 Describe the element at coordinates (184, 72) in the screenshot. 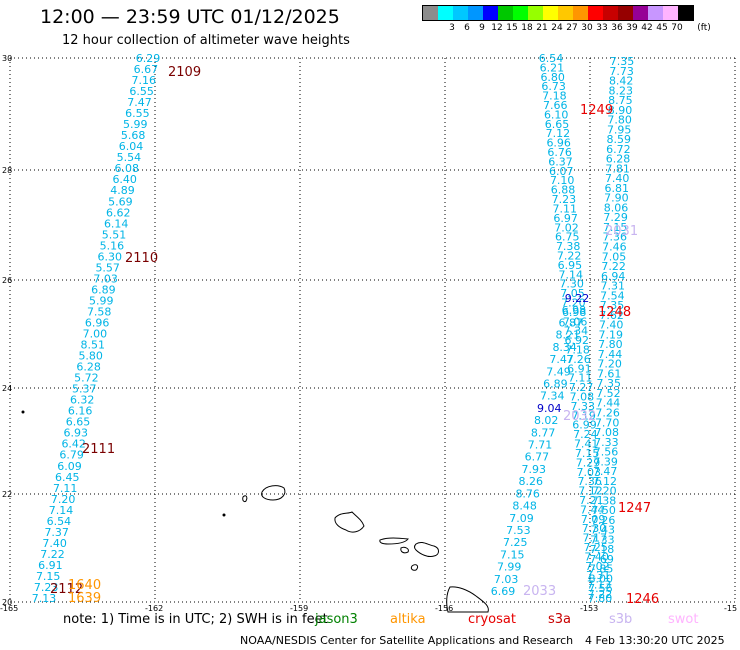

I see `pass-id-label: 2109` at that location.